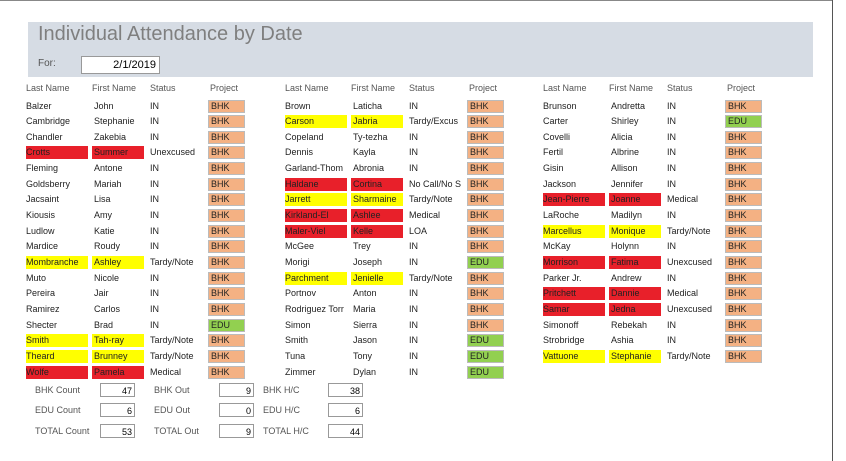  Describe the element at coordinates (316, 231) in the screenshot. I see `last-name: Maler-Viel` at that location.